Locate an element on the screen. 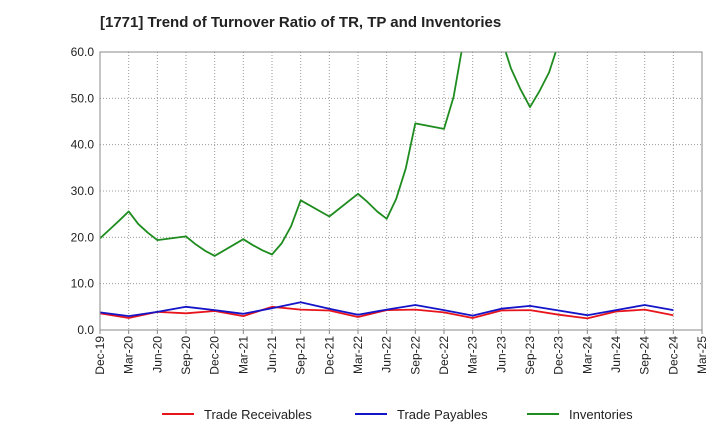 The image size is (720, 440). x-tick-label: Jun-22 is located at coordinates (387, 354).